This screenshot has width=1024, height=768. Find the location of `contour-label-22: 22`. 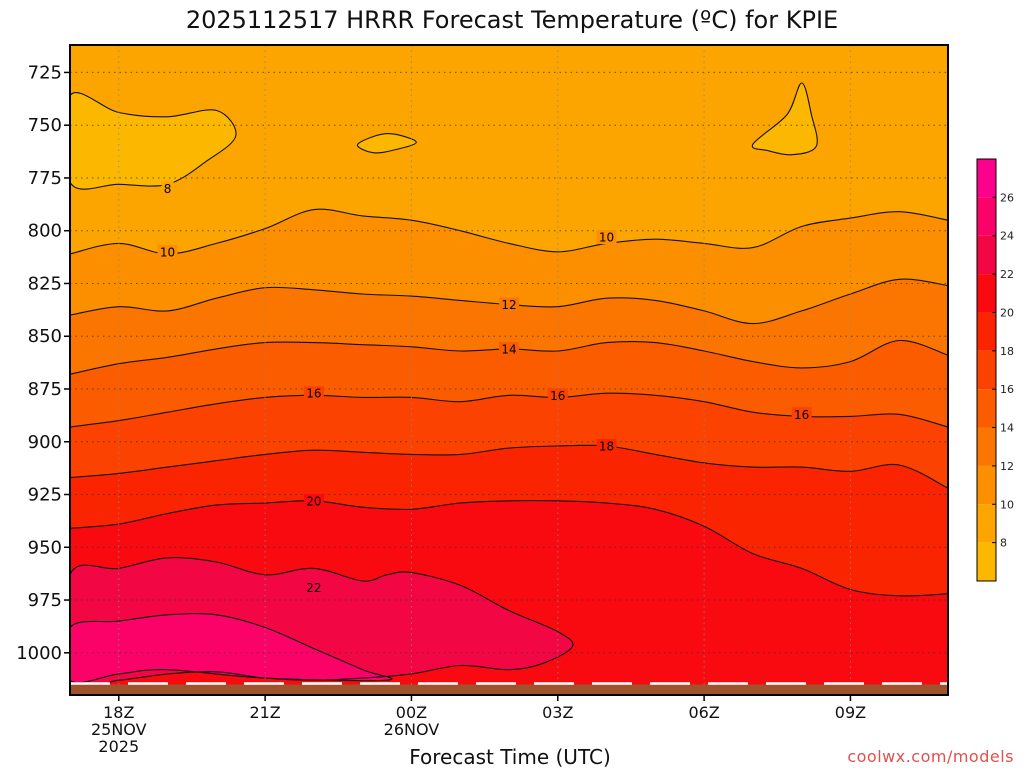

contour-label-22: 22 is located at coordinates (313, 588).